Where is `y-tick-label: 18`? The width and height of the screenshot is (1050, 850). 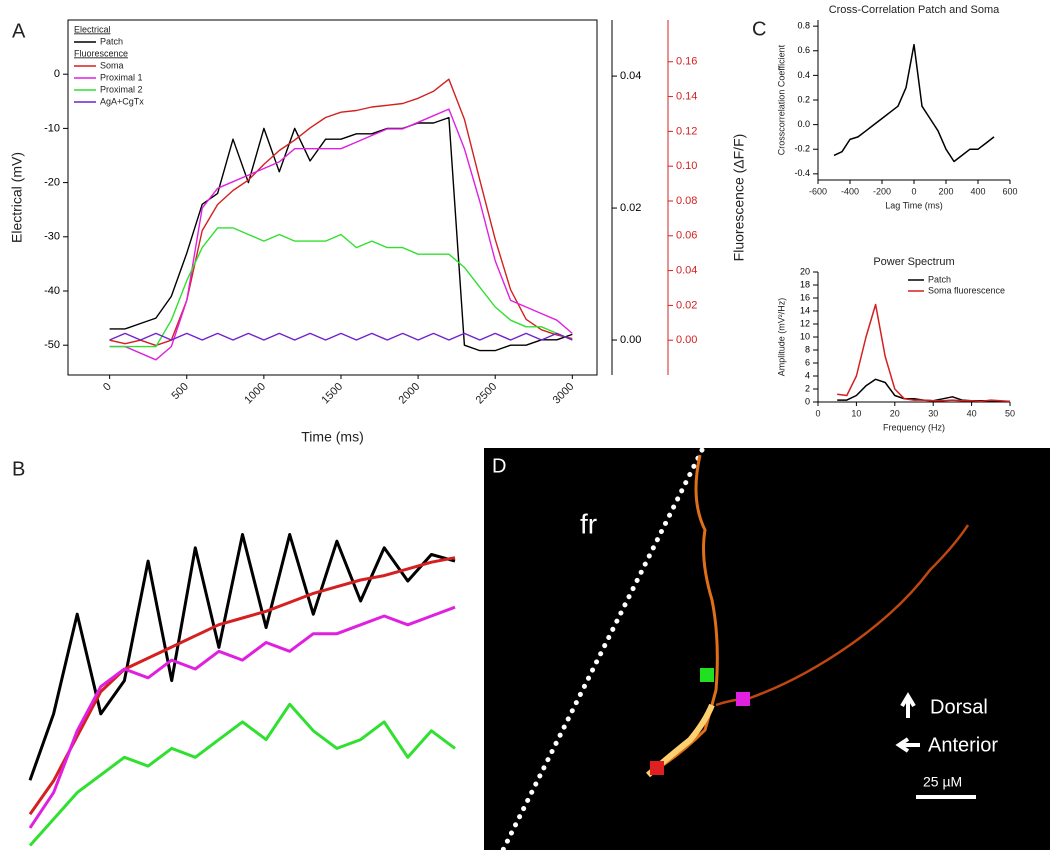 y-tick-label: 18 is located at coordinates (805, 284).